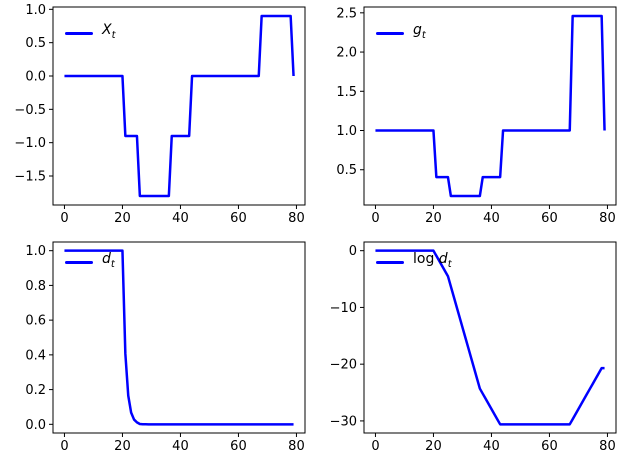  Describe the element at coordinates (390, 33) in the screenshot. I see `gt-legend-line-sample` at that location.